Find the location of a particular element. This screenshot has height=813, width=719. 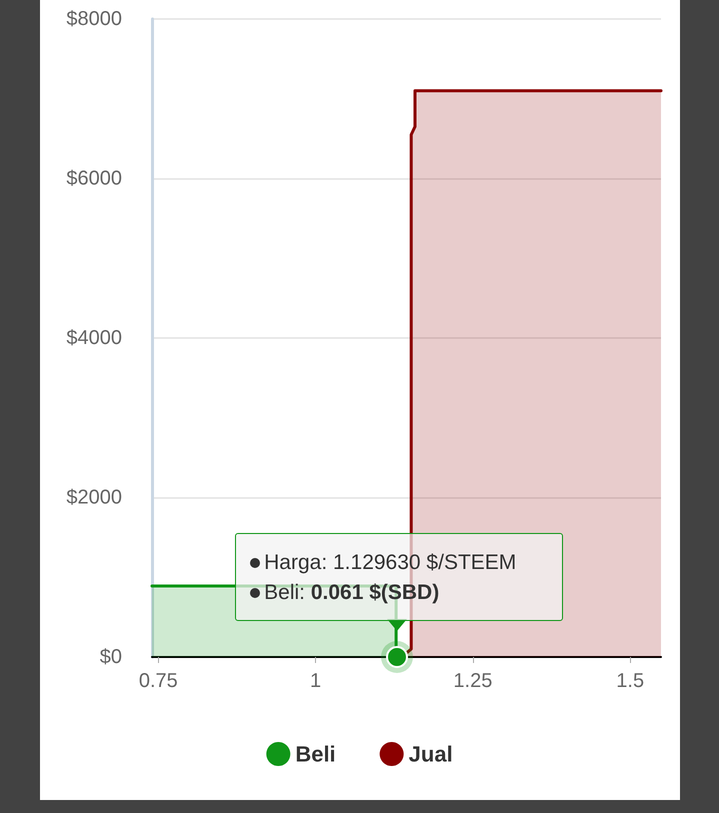

y-tick-label: $8000 is located at coordinates (94, 19).